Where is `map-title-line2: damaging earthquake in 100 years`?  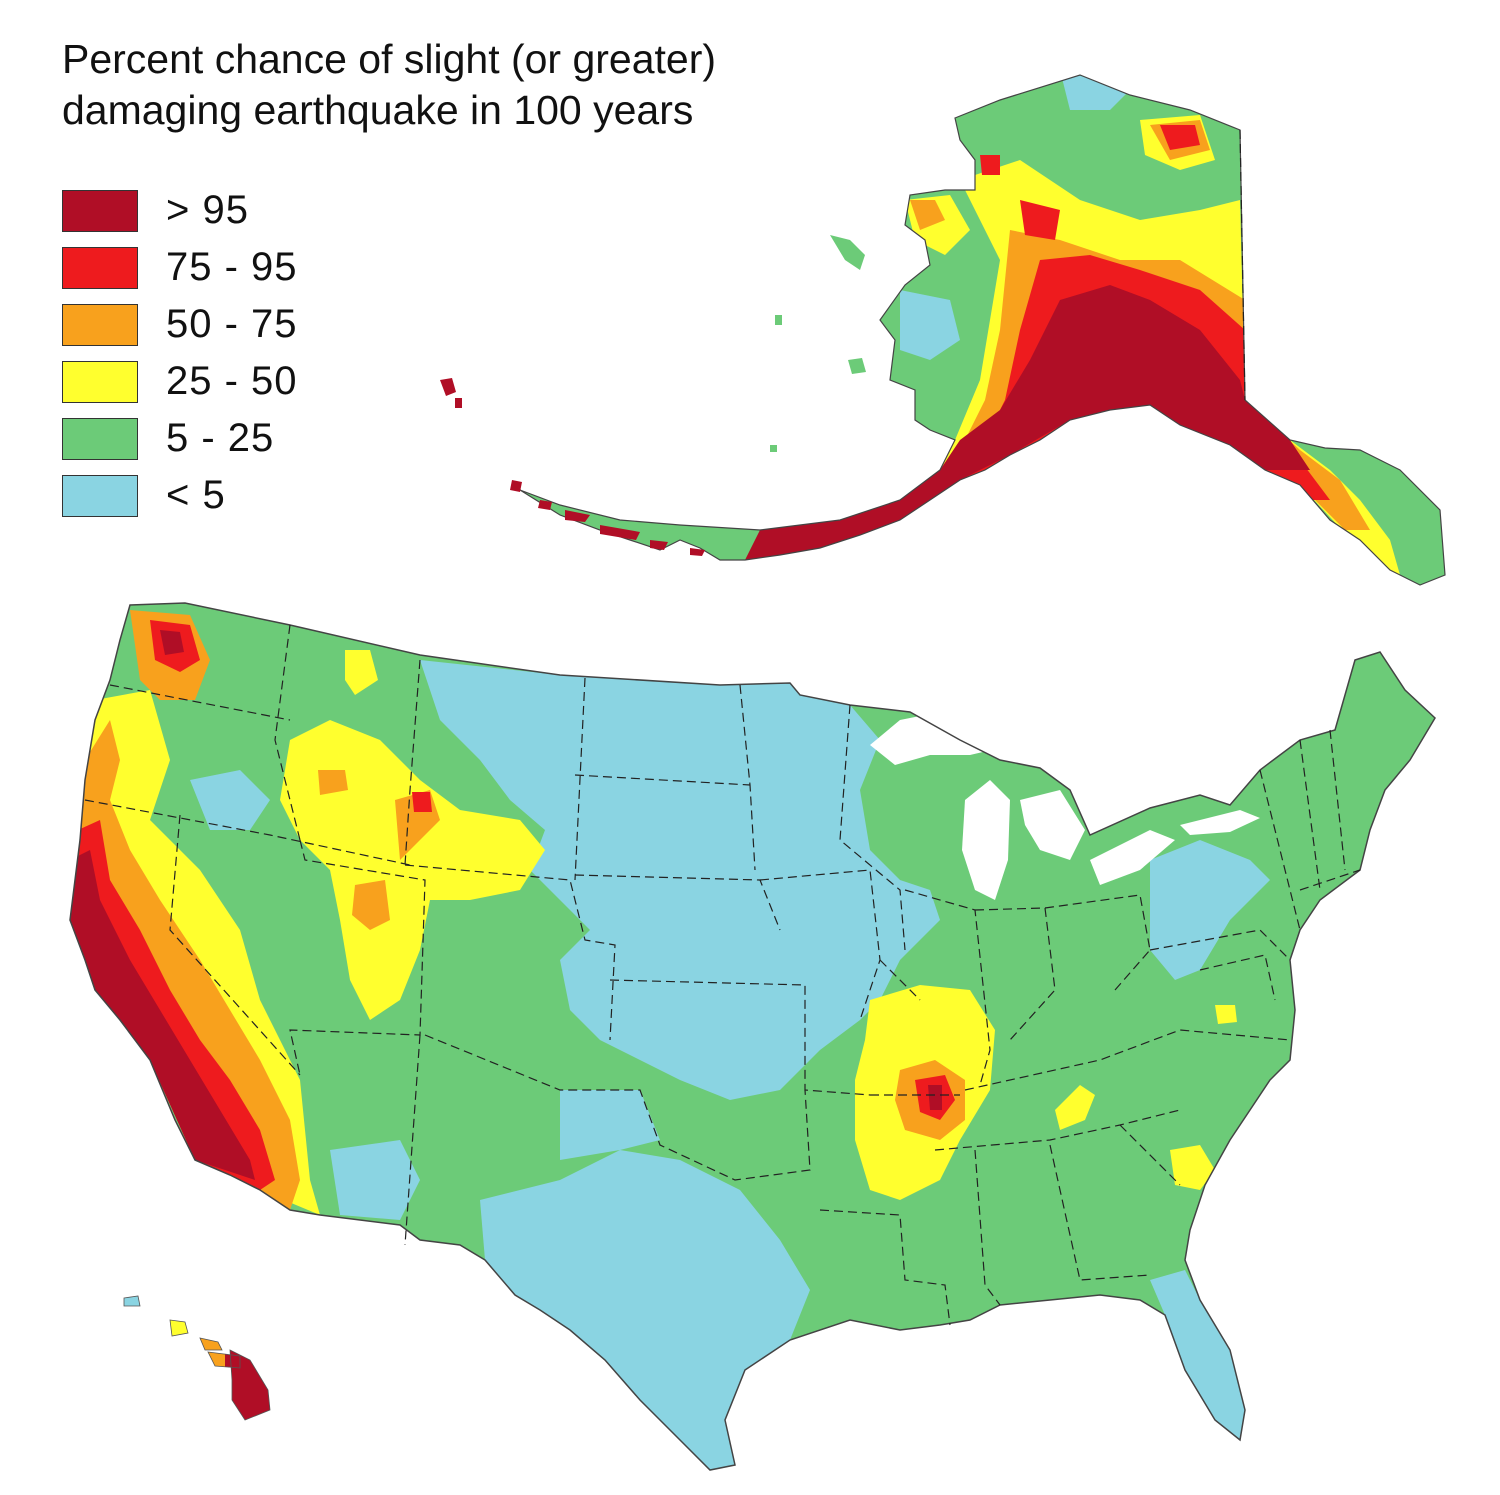
map-title-line2: damaging earthquake in 100 years is located at coordinates (378, 110).